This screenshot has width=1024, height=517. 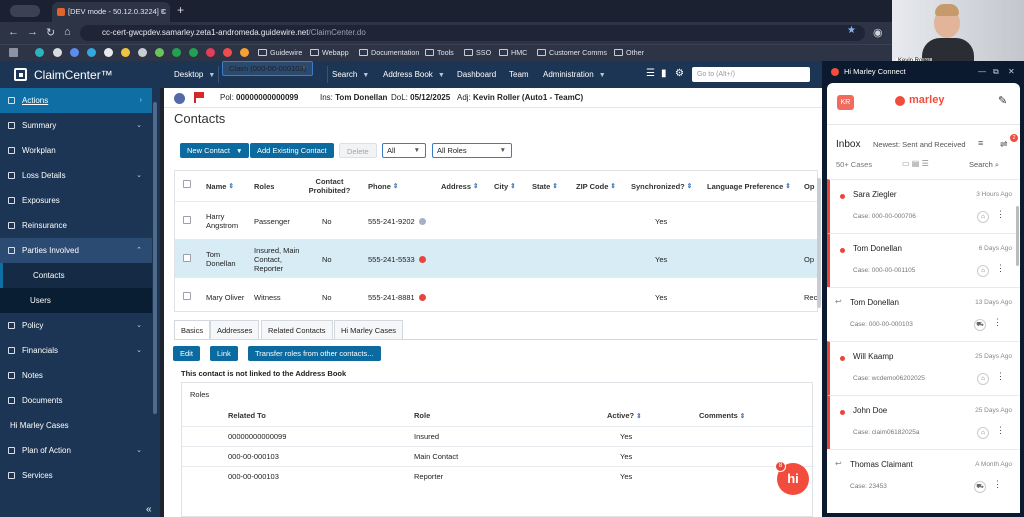 What do you see at coordinates (984, 164) in the screenshot?
I see `inbox-search: Search ⌕` at bounding box center [984, 164].